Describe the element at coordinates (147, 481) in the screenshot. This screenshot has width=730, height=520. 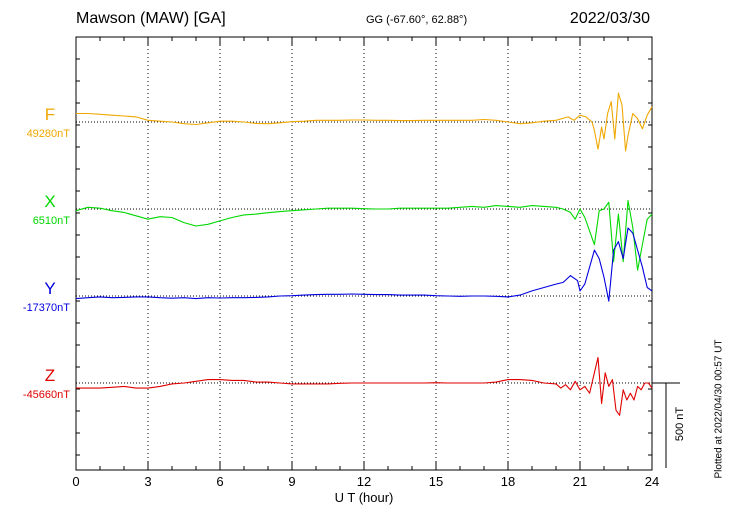
I see `x-tick-label: 3` at that location.